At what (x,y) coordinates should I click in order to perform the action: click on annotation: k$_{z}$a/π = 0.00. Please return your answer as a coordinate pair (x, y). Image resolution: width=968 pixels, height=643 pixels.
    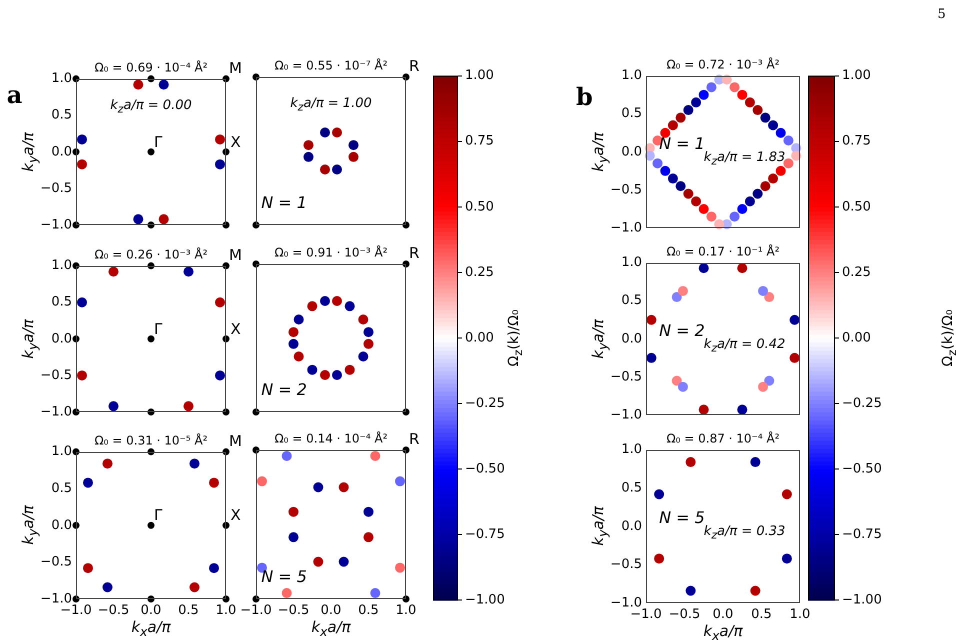
    Looking at the image, I should click on (151, 106).